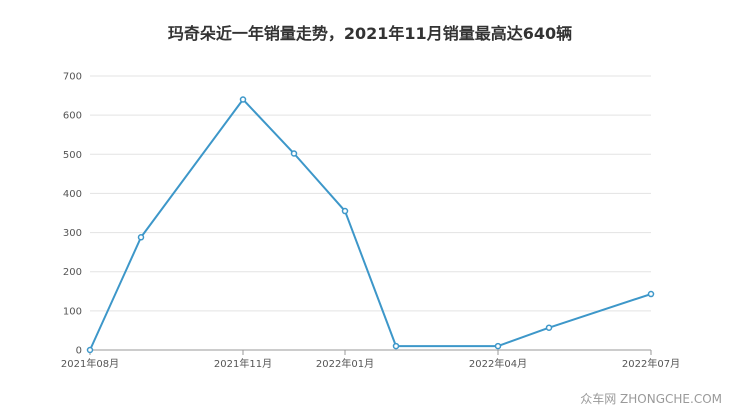  Describe the element at coordinates (651, 398) in the screenshot. I see `watermark-text: 众车网 ZHONGCHE.COM` at that location.